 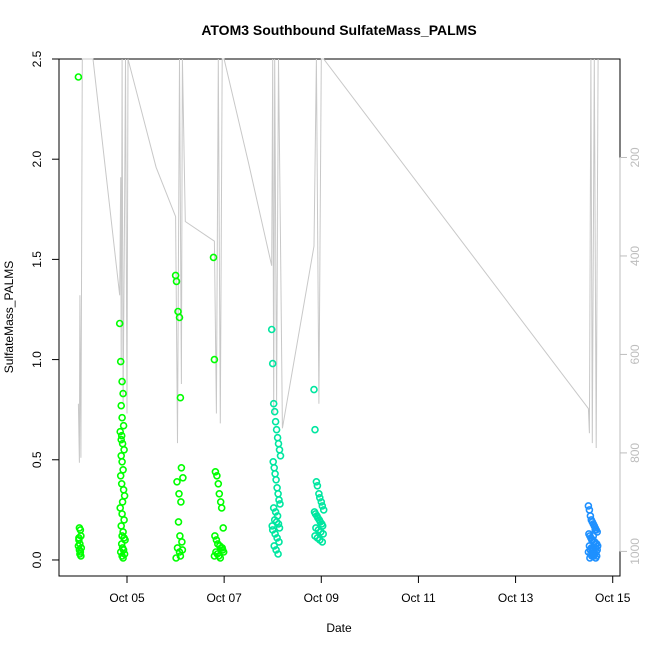 I want to click on y-axis-label: SulfateMass_PALMS, so click(x=9, y=317).